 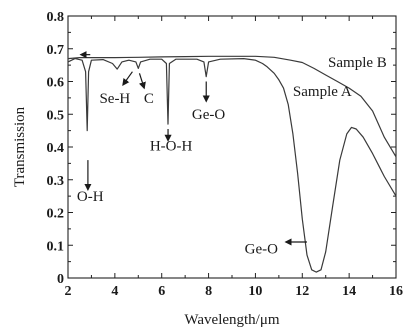 I want to click on x-tick-label: 6, so click(x=161, y=291).